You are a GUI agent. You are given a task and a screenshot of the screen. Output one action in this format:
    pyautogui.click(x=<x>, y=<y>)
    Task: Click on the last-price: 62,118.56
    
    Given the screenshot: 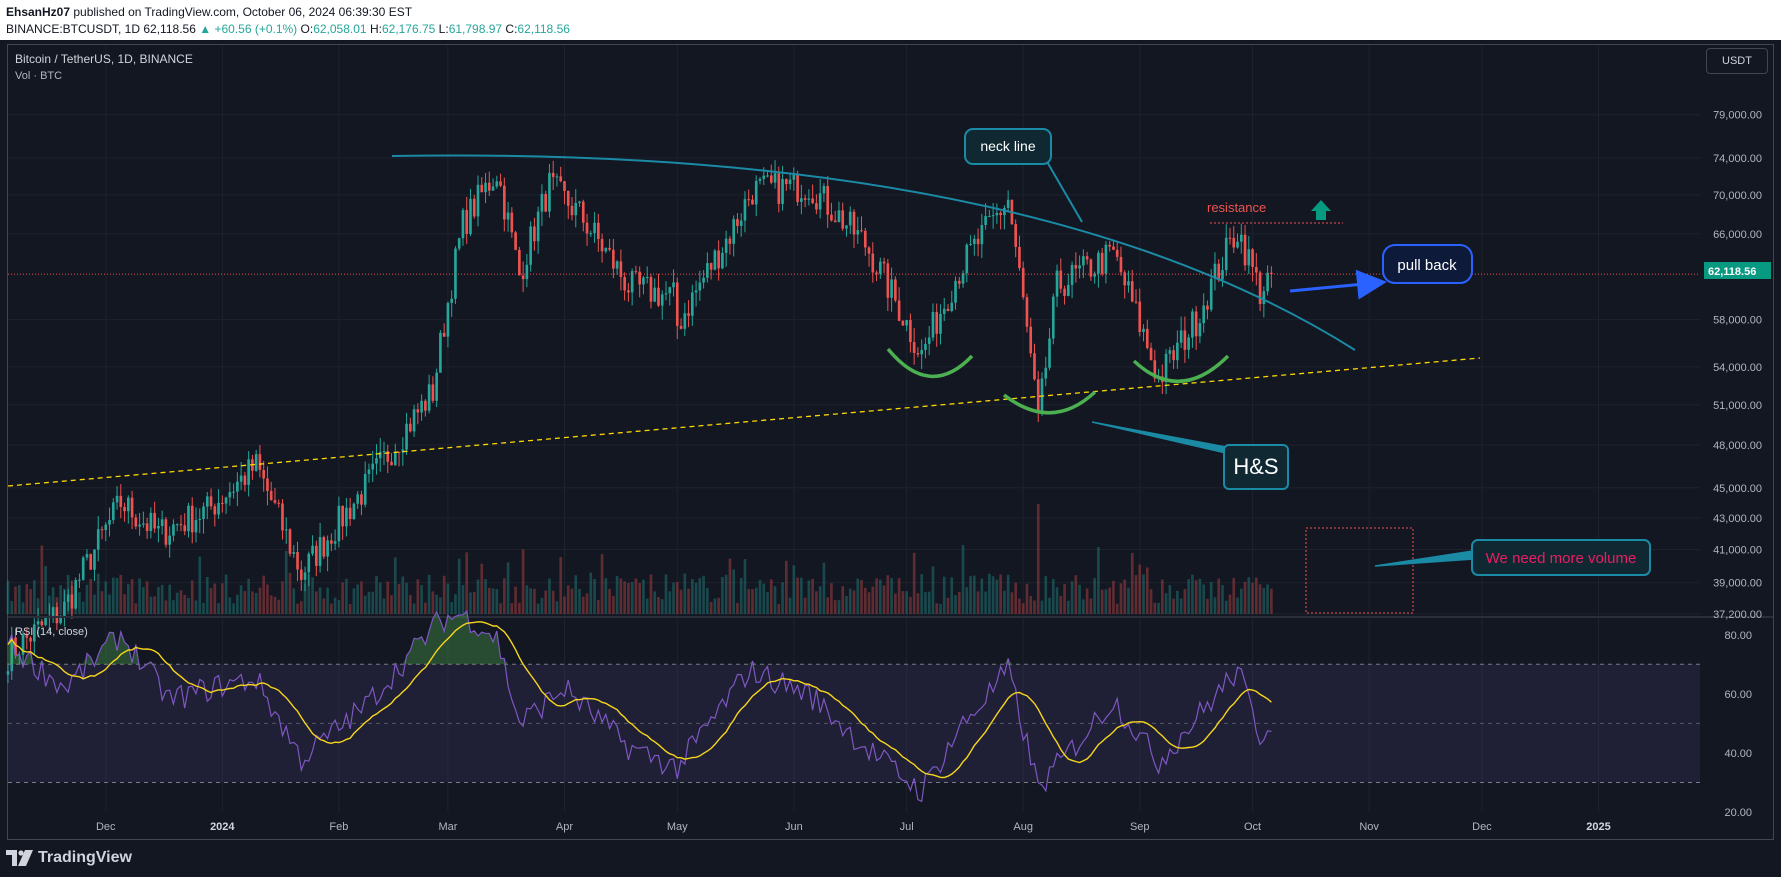 What is the action you would take?
    pyautogui.click(x=169, y=29)
    